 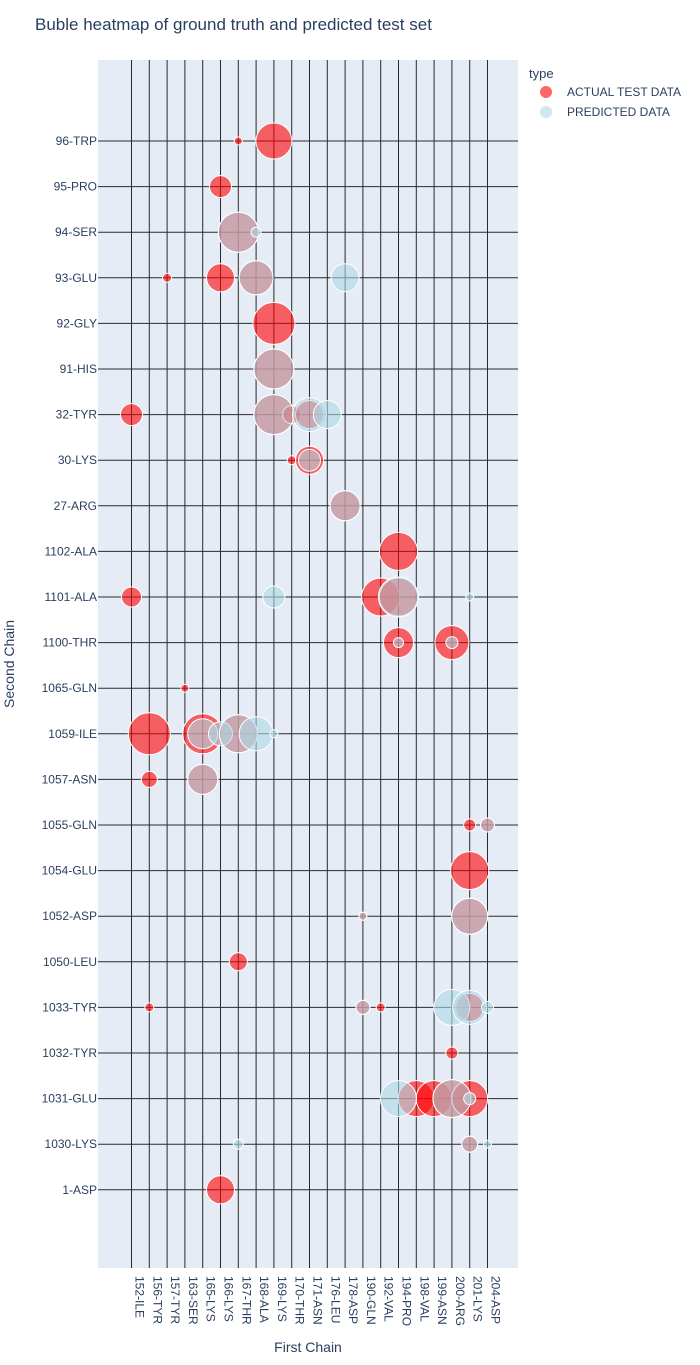 I want to click on y-tick-label: 1057-ASN, so click(x=69, y=779).